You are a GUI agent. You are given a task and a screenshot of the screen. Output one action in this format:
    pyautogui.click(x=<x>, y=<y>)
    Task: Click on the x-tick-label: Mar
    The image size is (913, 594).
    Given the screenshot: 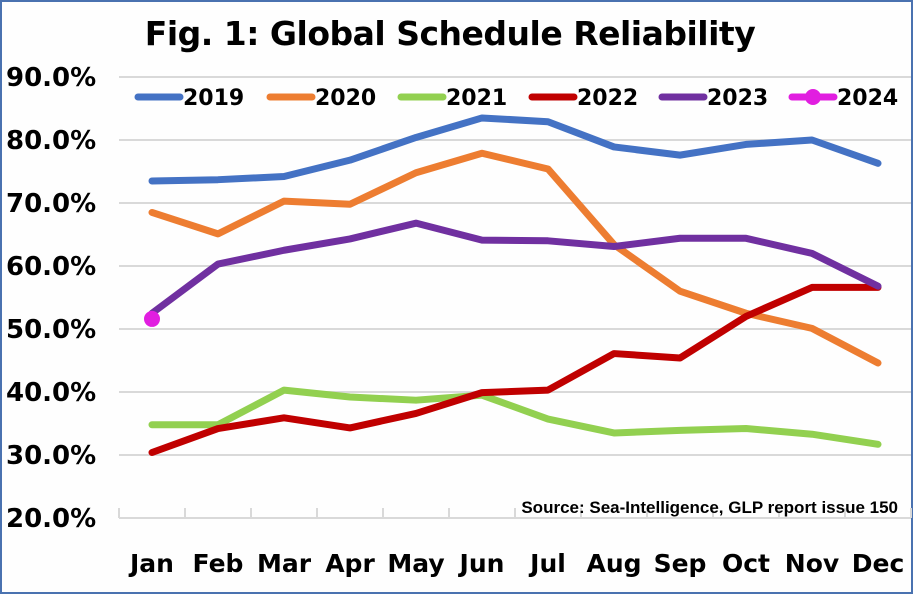 What is the action you would take?
    pyautogui.click(x=284, y=563)
    